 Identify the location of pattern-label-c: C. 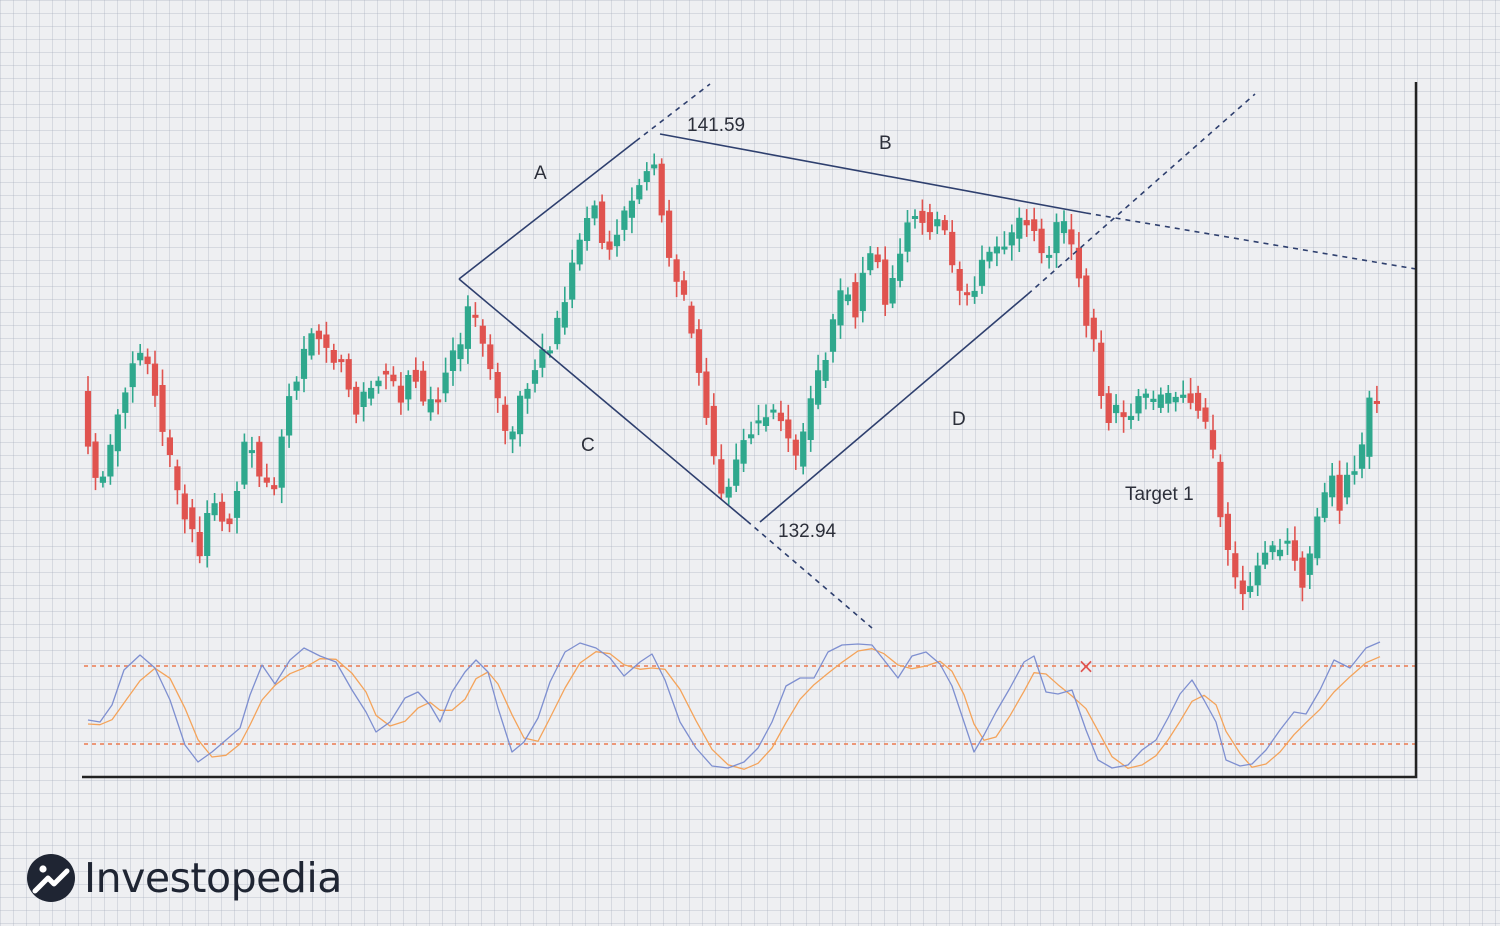
(588, 445).